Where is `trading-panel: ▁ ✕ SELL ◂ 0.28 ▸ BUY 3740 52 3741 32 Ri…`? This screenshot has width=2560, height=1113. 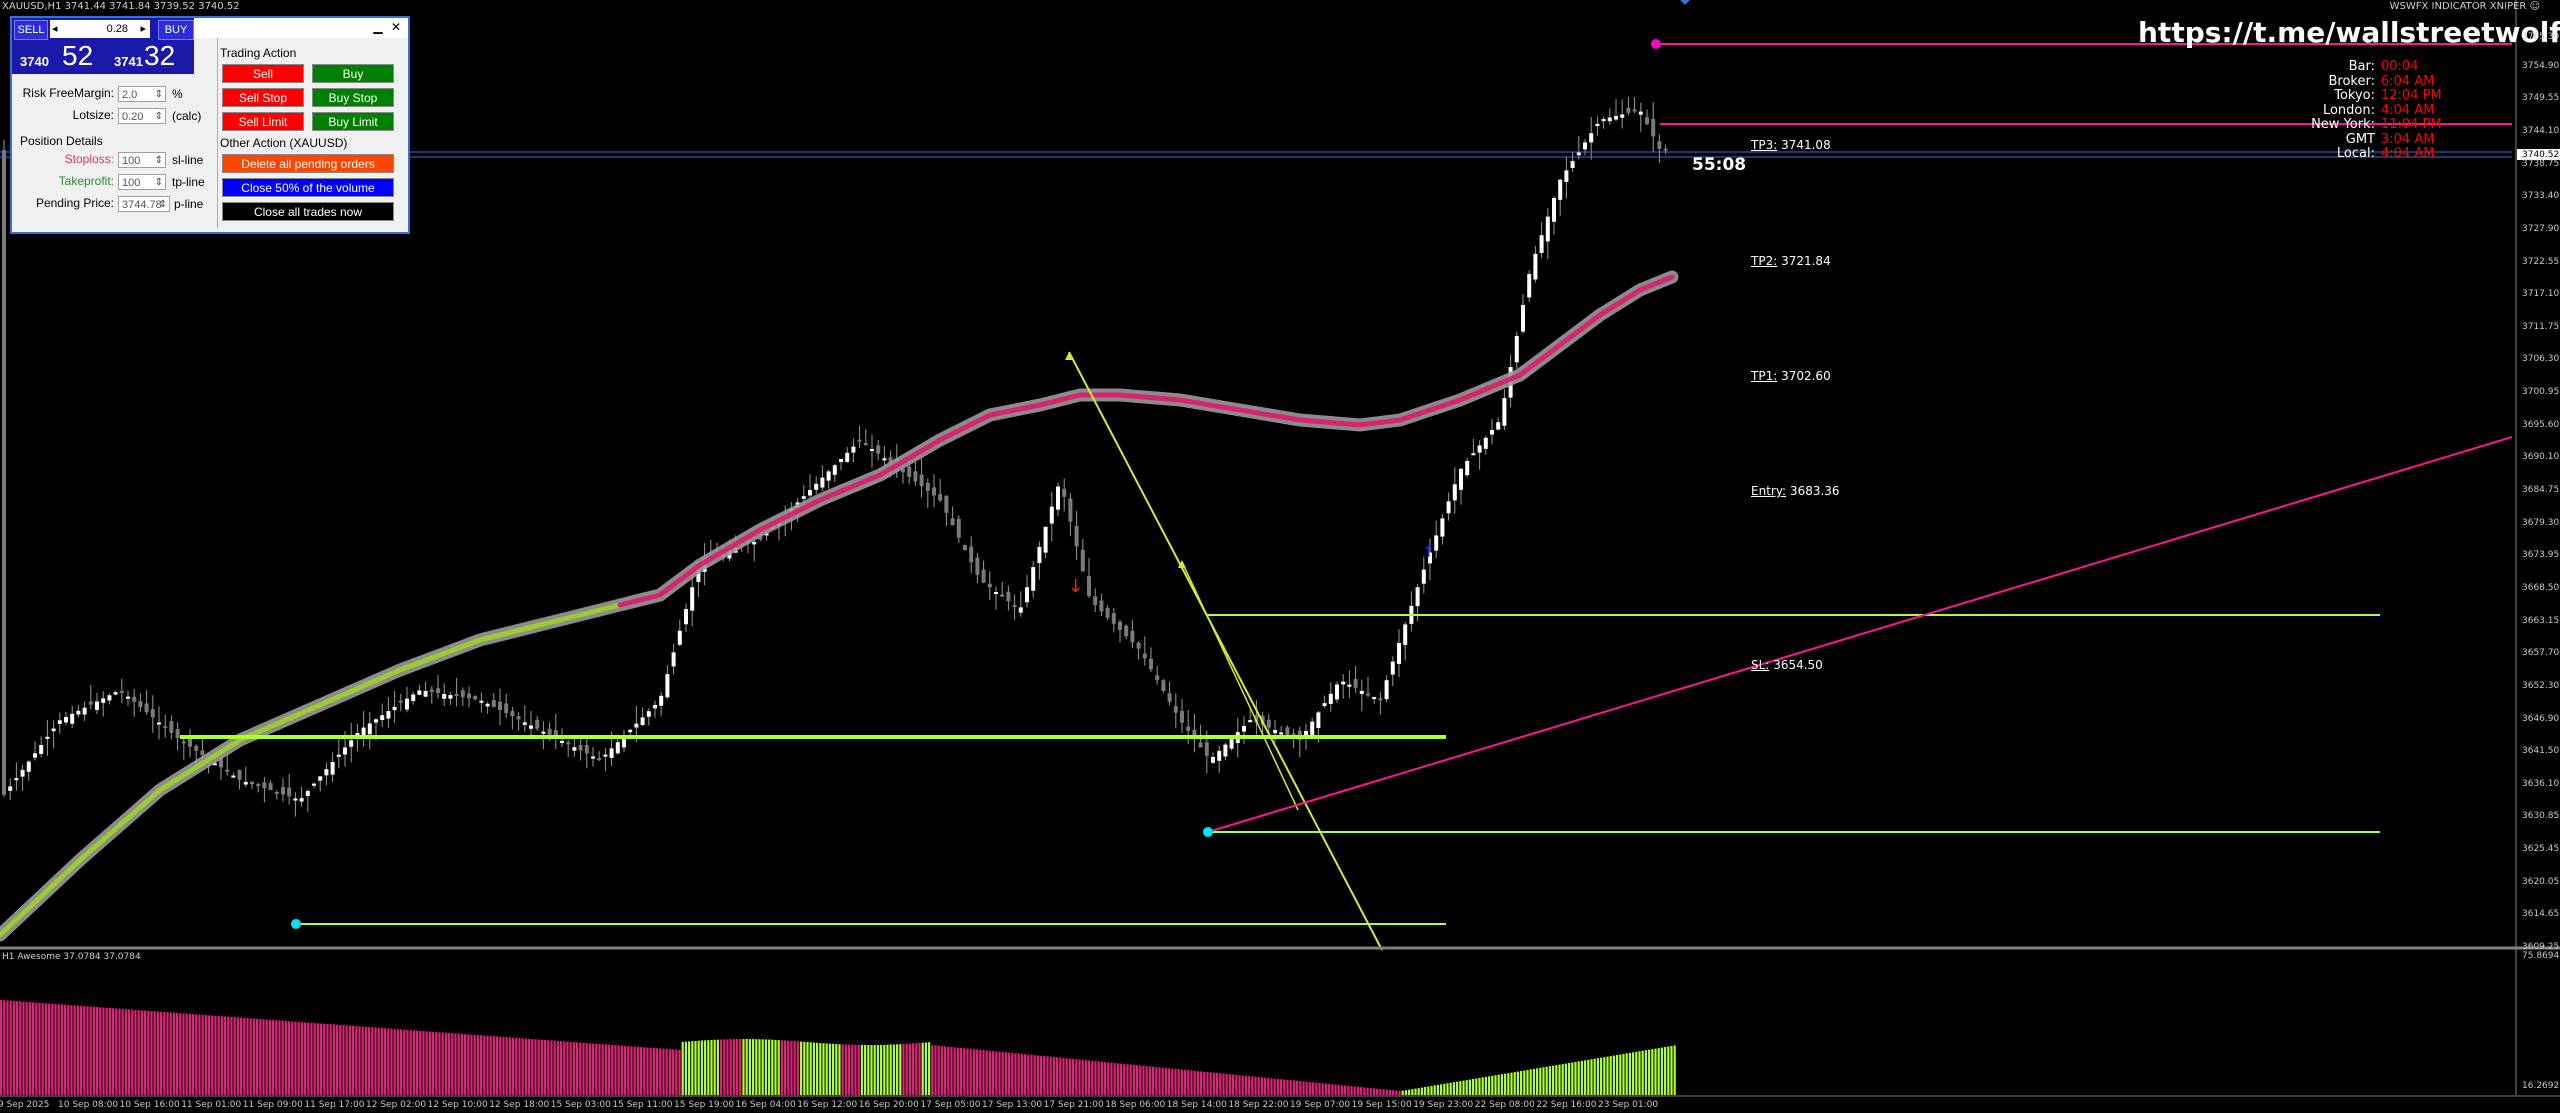
trading-panel: ▁ ✕ SELL ◂ 0.28 ▸ BUY 3740 52 3741 32 Ri… is located at coordinates (210, 125).